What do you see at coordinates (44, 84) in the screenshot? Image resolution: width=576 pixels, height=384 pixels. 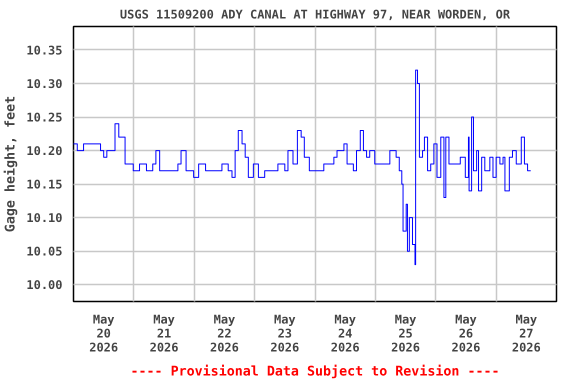 I see `y-tick-label: 10.30` at bounding box center [44, 84].